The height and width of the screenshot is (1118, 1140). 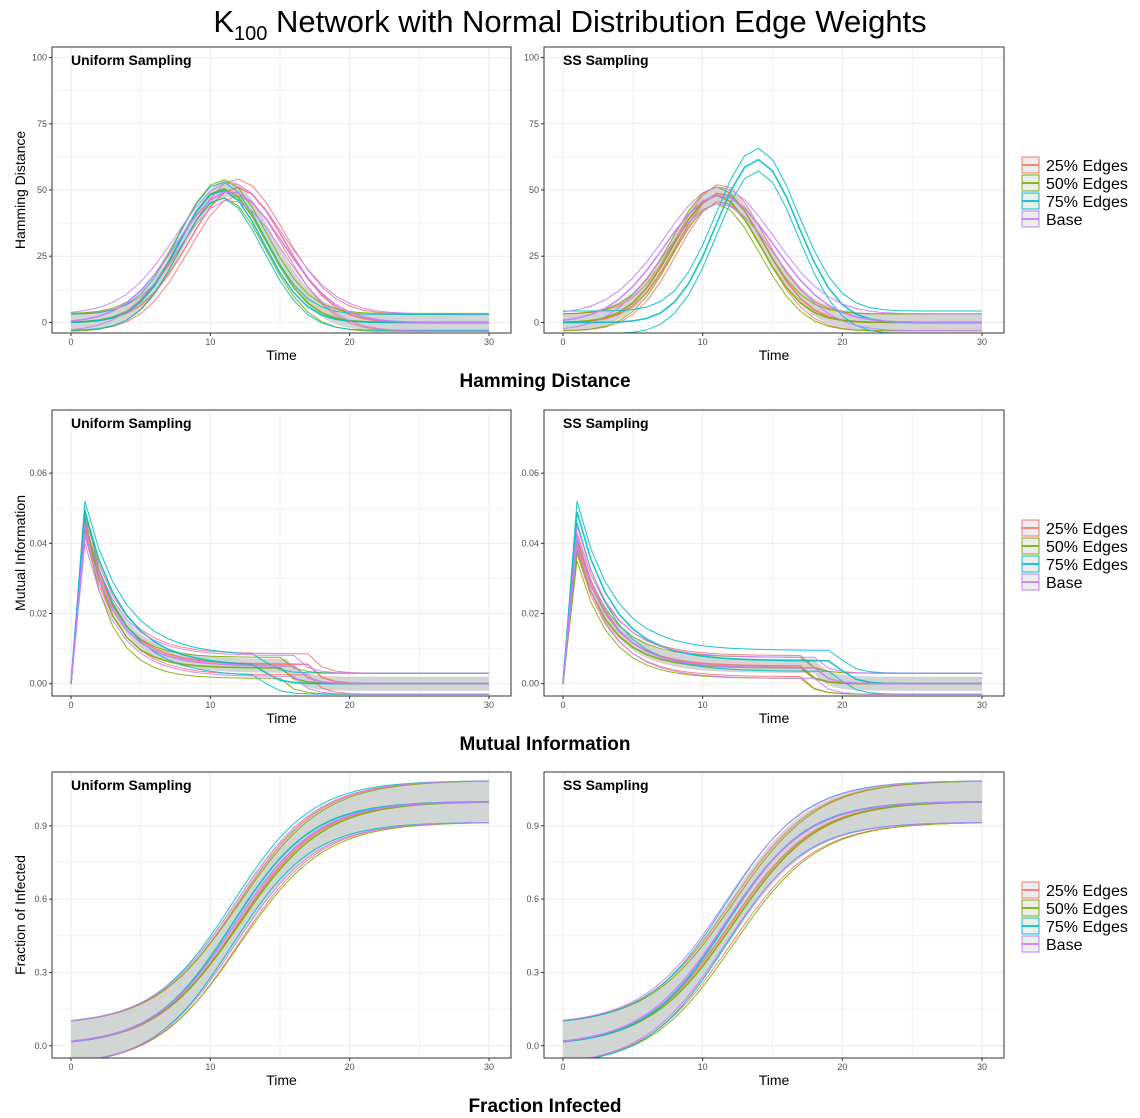 I want to click on y-axis-title: Hamming Distance, so click(x=20, y=190).